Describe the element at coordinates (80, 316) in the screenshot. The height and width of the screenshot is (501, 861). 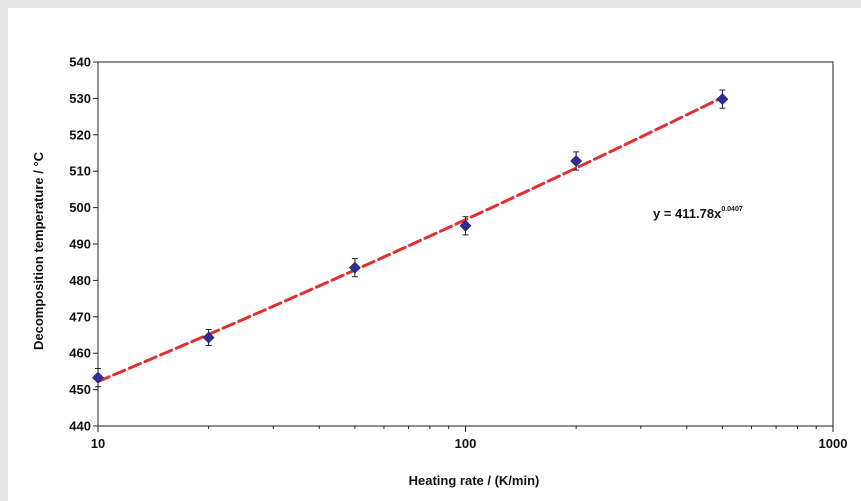
I see `y-tick-label: 470` at that location.